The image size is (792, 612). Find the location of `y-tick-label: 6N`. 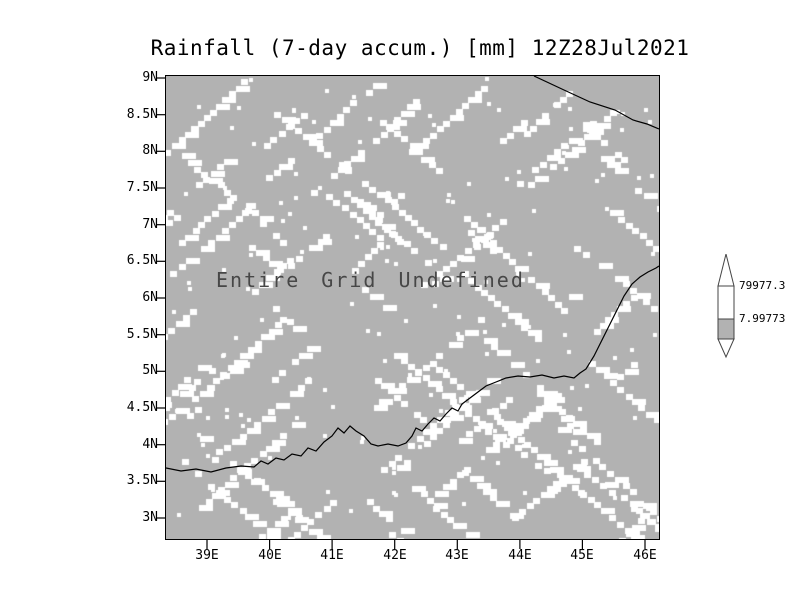

y-tick-label: 6N is located at coordinates (150, 297).